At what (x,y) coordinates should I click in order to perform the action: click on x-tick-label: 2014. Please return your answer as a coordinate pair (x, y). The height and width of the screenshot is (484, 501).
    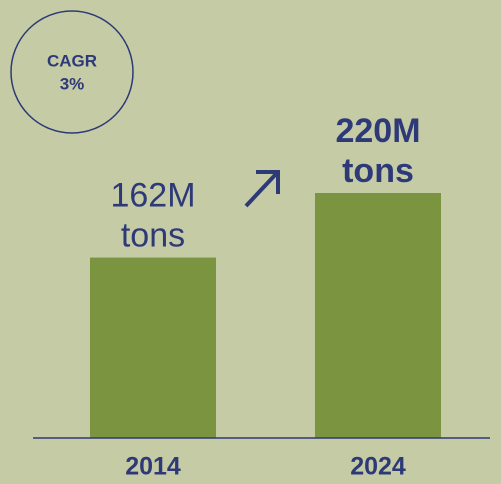
    Looking at the image, I should click on (153, 467).